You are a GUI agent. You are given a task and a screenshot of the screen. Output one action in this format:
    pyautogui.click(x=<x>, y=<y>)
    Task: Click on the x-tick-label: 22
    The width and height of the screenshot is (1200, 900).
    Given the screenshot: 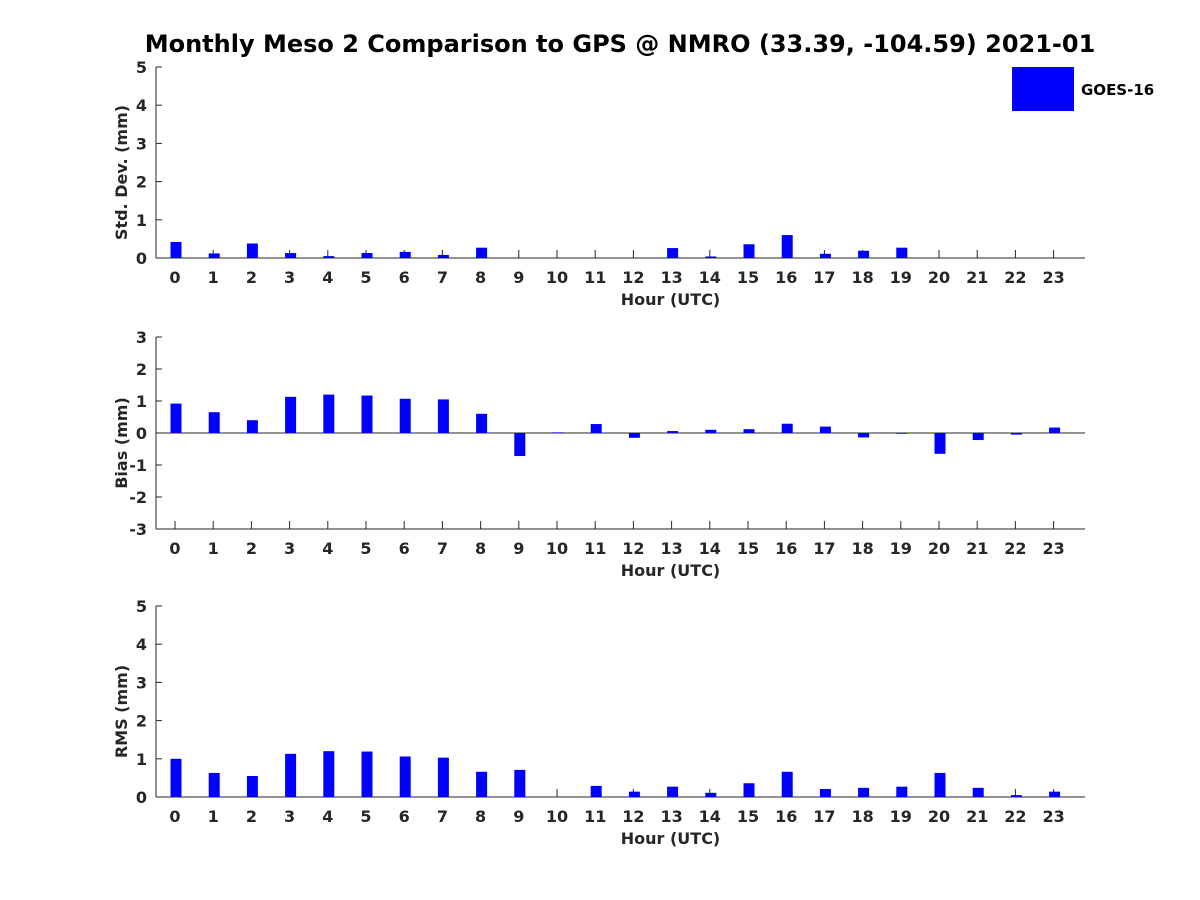 What is the action you would take?
    pyautogui.click(x=1015, y=548)
    